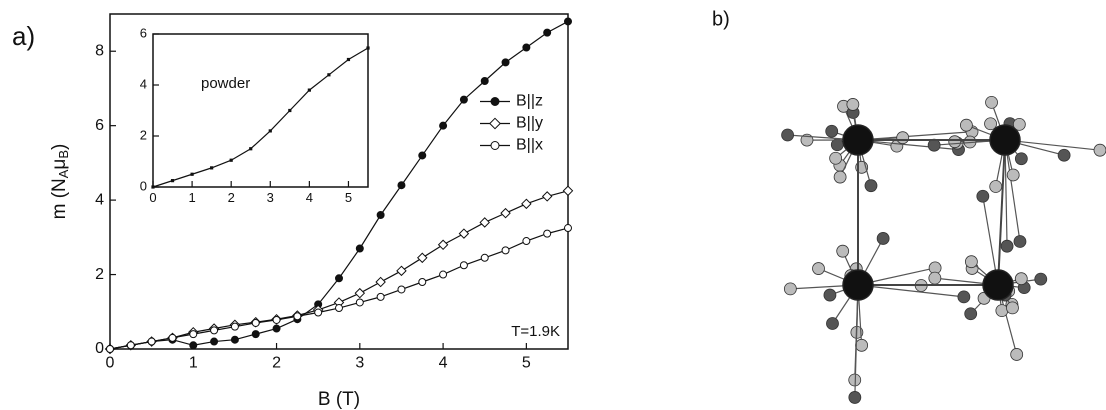 This screenshot has height=410, width=1106. I want to click on y-tick-label: 2, so click(143, 134).